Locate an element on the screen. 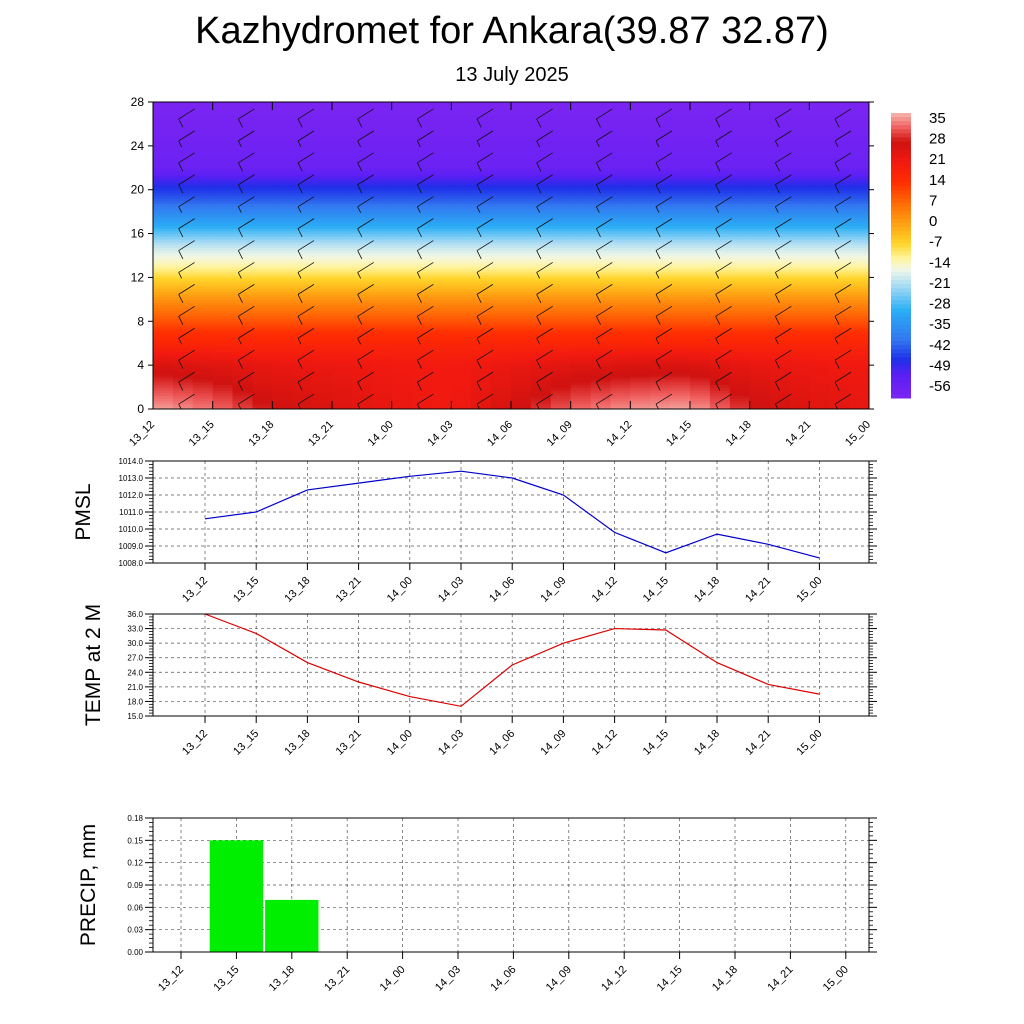  x-tick-label: 14_12 is located at coordinates (605, 743).